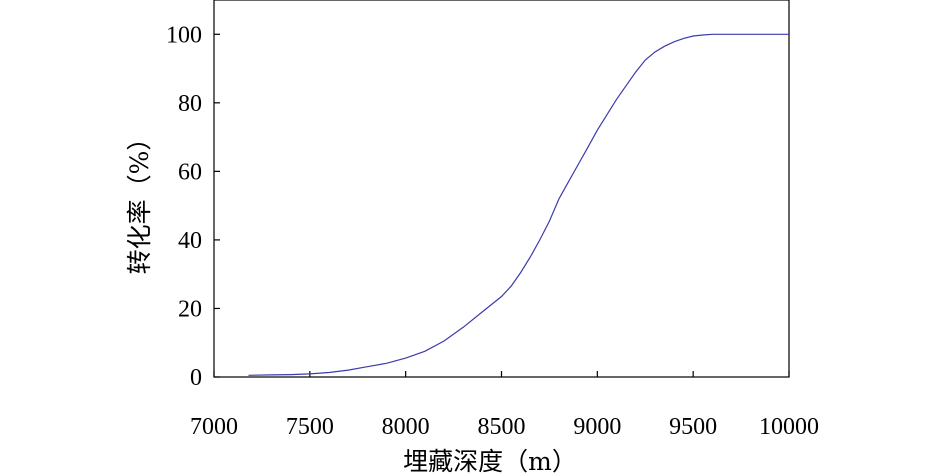  What do you see at coordinates (139, 200) in the screenshot?
I see `y-axis-title: 转化率（%）` at bounding box center [139, 200].